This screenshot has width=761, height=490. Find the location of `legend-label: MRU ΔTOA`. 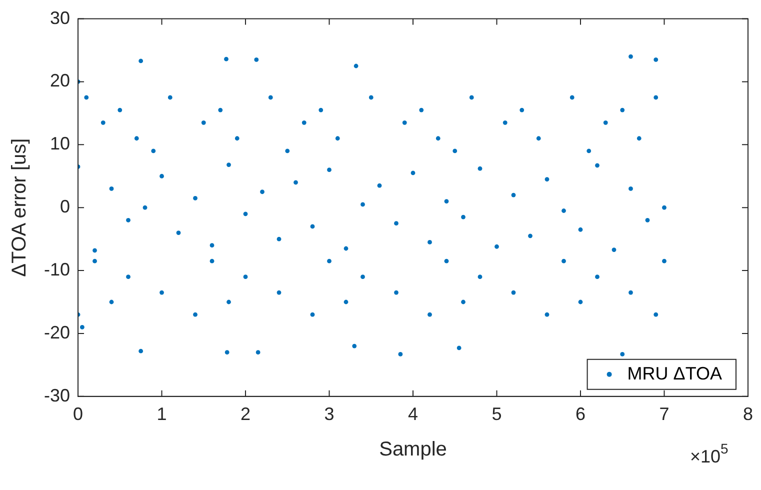

legend-label: MRU ΔTOA is located at coordinates (674, 373).